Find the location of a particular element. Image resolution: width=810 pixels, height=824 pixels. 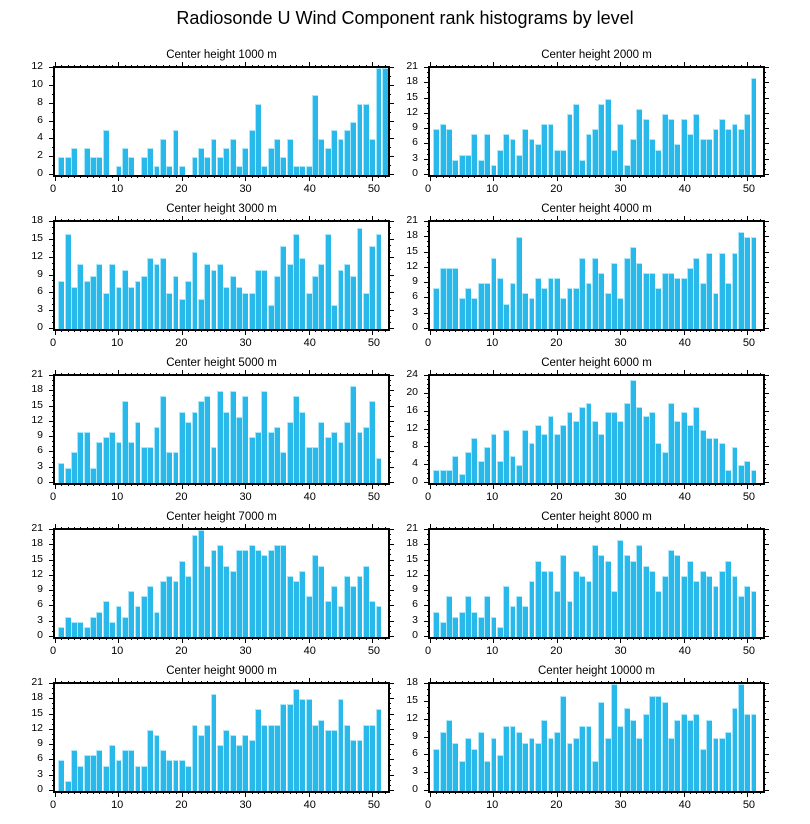

y-tick-label: 12 is located at coordinates (412, 111).